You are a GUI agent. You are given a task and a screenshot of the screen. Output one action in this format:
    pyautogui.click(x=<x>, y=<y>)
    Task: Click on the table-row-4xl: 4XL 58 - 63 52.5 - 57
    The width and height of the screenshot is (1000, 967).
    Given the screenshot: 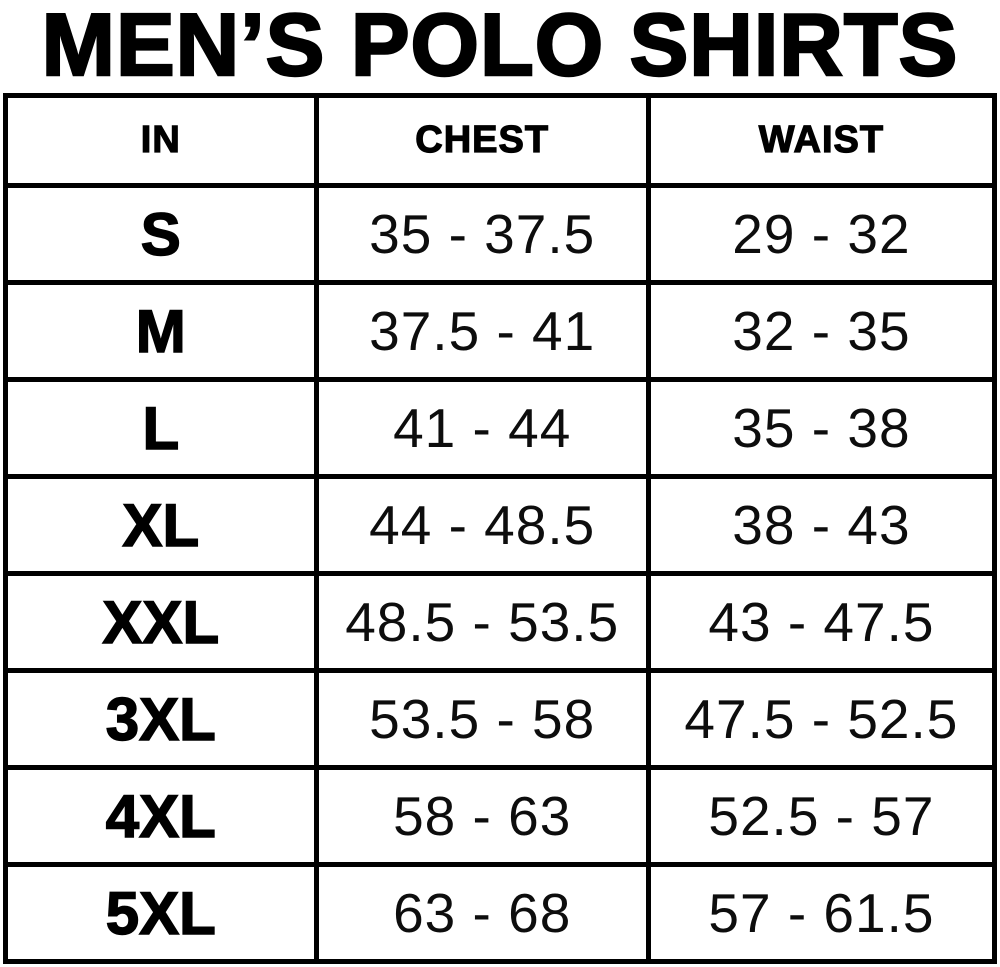 What is the action you would take?
    pyautogui.click(x=500, y=816)
    